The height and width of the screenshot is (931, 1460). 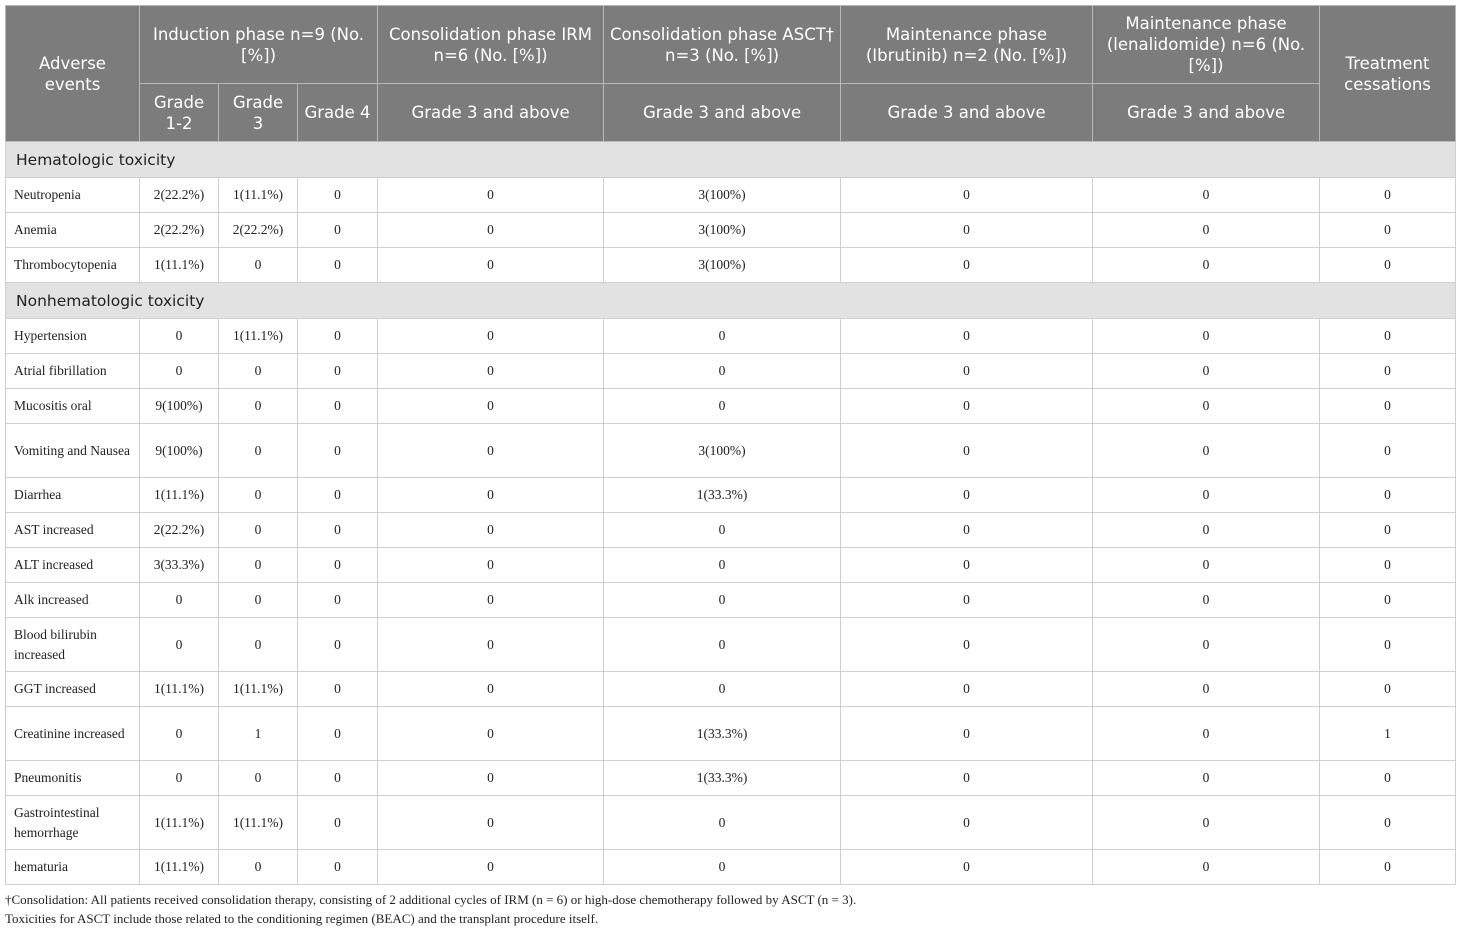 What do you see at coordinates (72, 371) in the screenshot?
I see `adverse-event-name: Atrial fibrillation` at bounding box center [72, 371].